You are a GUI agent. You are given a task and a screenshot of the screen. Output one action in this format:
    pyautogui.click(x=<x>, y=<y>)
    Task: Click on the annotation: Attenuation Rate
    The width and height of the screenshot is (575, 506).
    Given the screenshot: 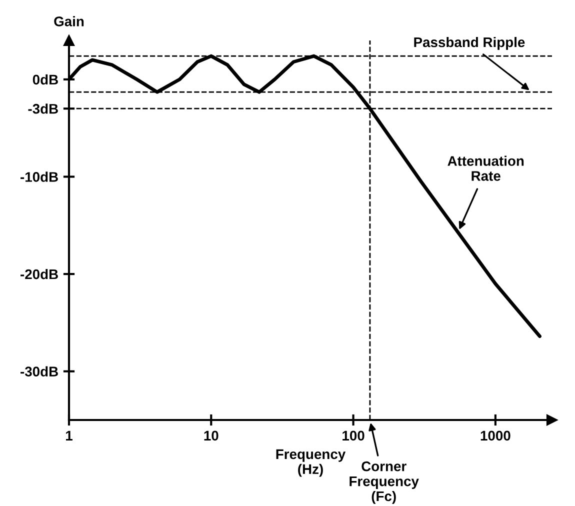 What is the action you would take?
    pyautogui.click(x=486, y=168)
    